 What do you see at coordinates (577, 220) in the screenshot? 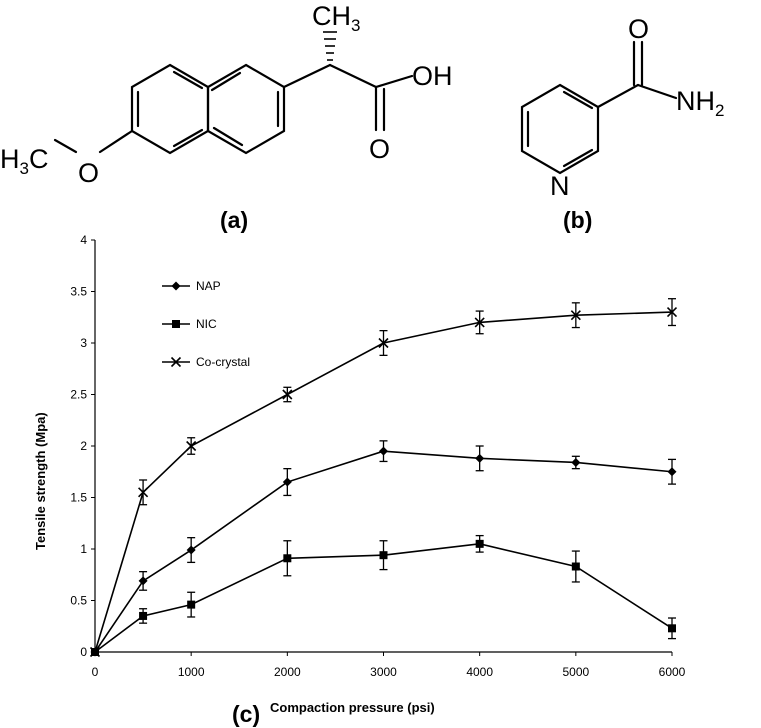
I see `panel-label-b: (b)` at bounding box center [577, 220].